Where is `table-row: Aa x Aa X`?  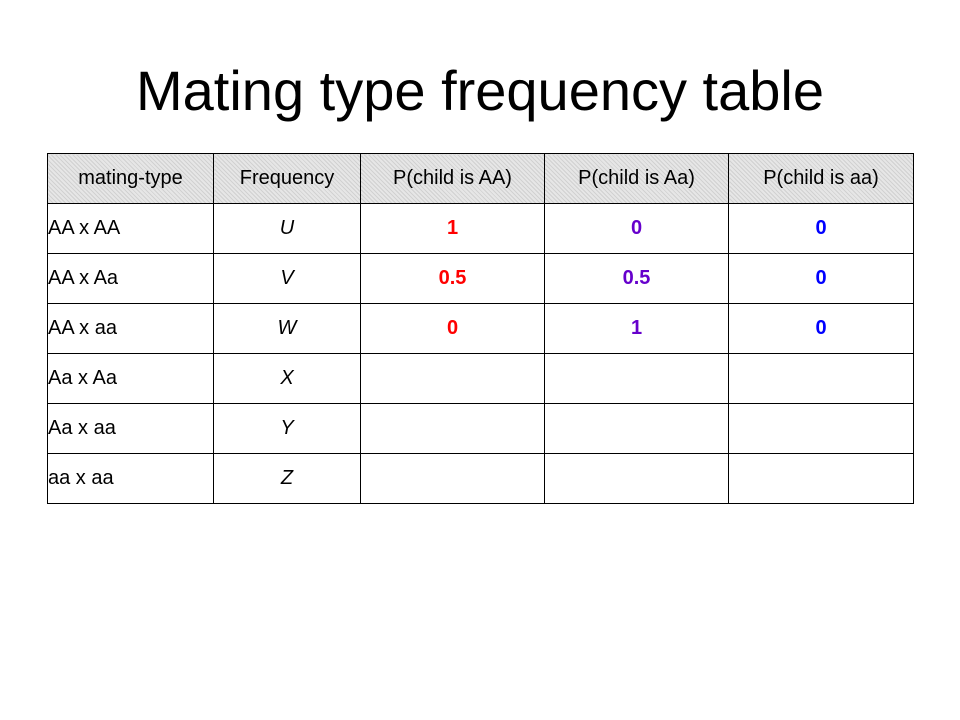 table-row: Aa x Aa X is located at coordinates (480, 378).